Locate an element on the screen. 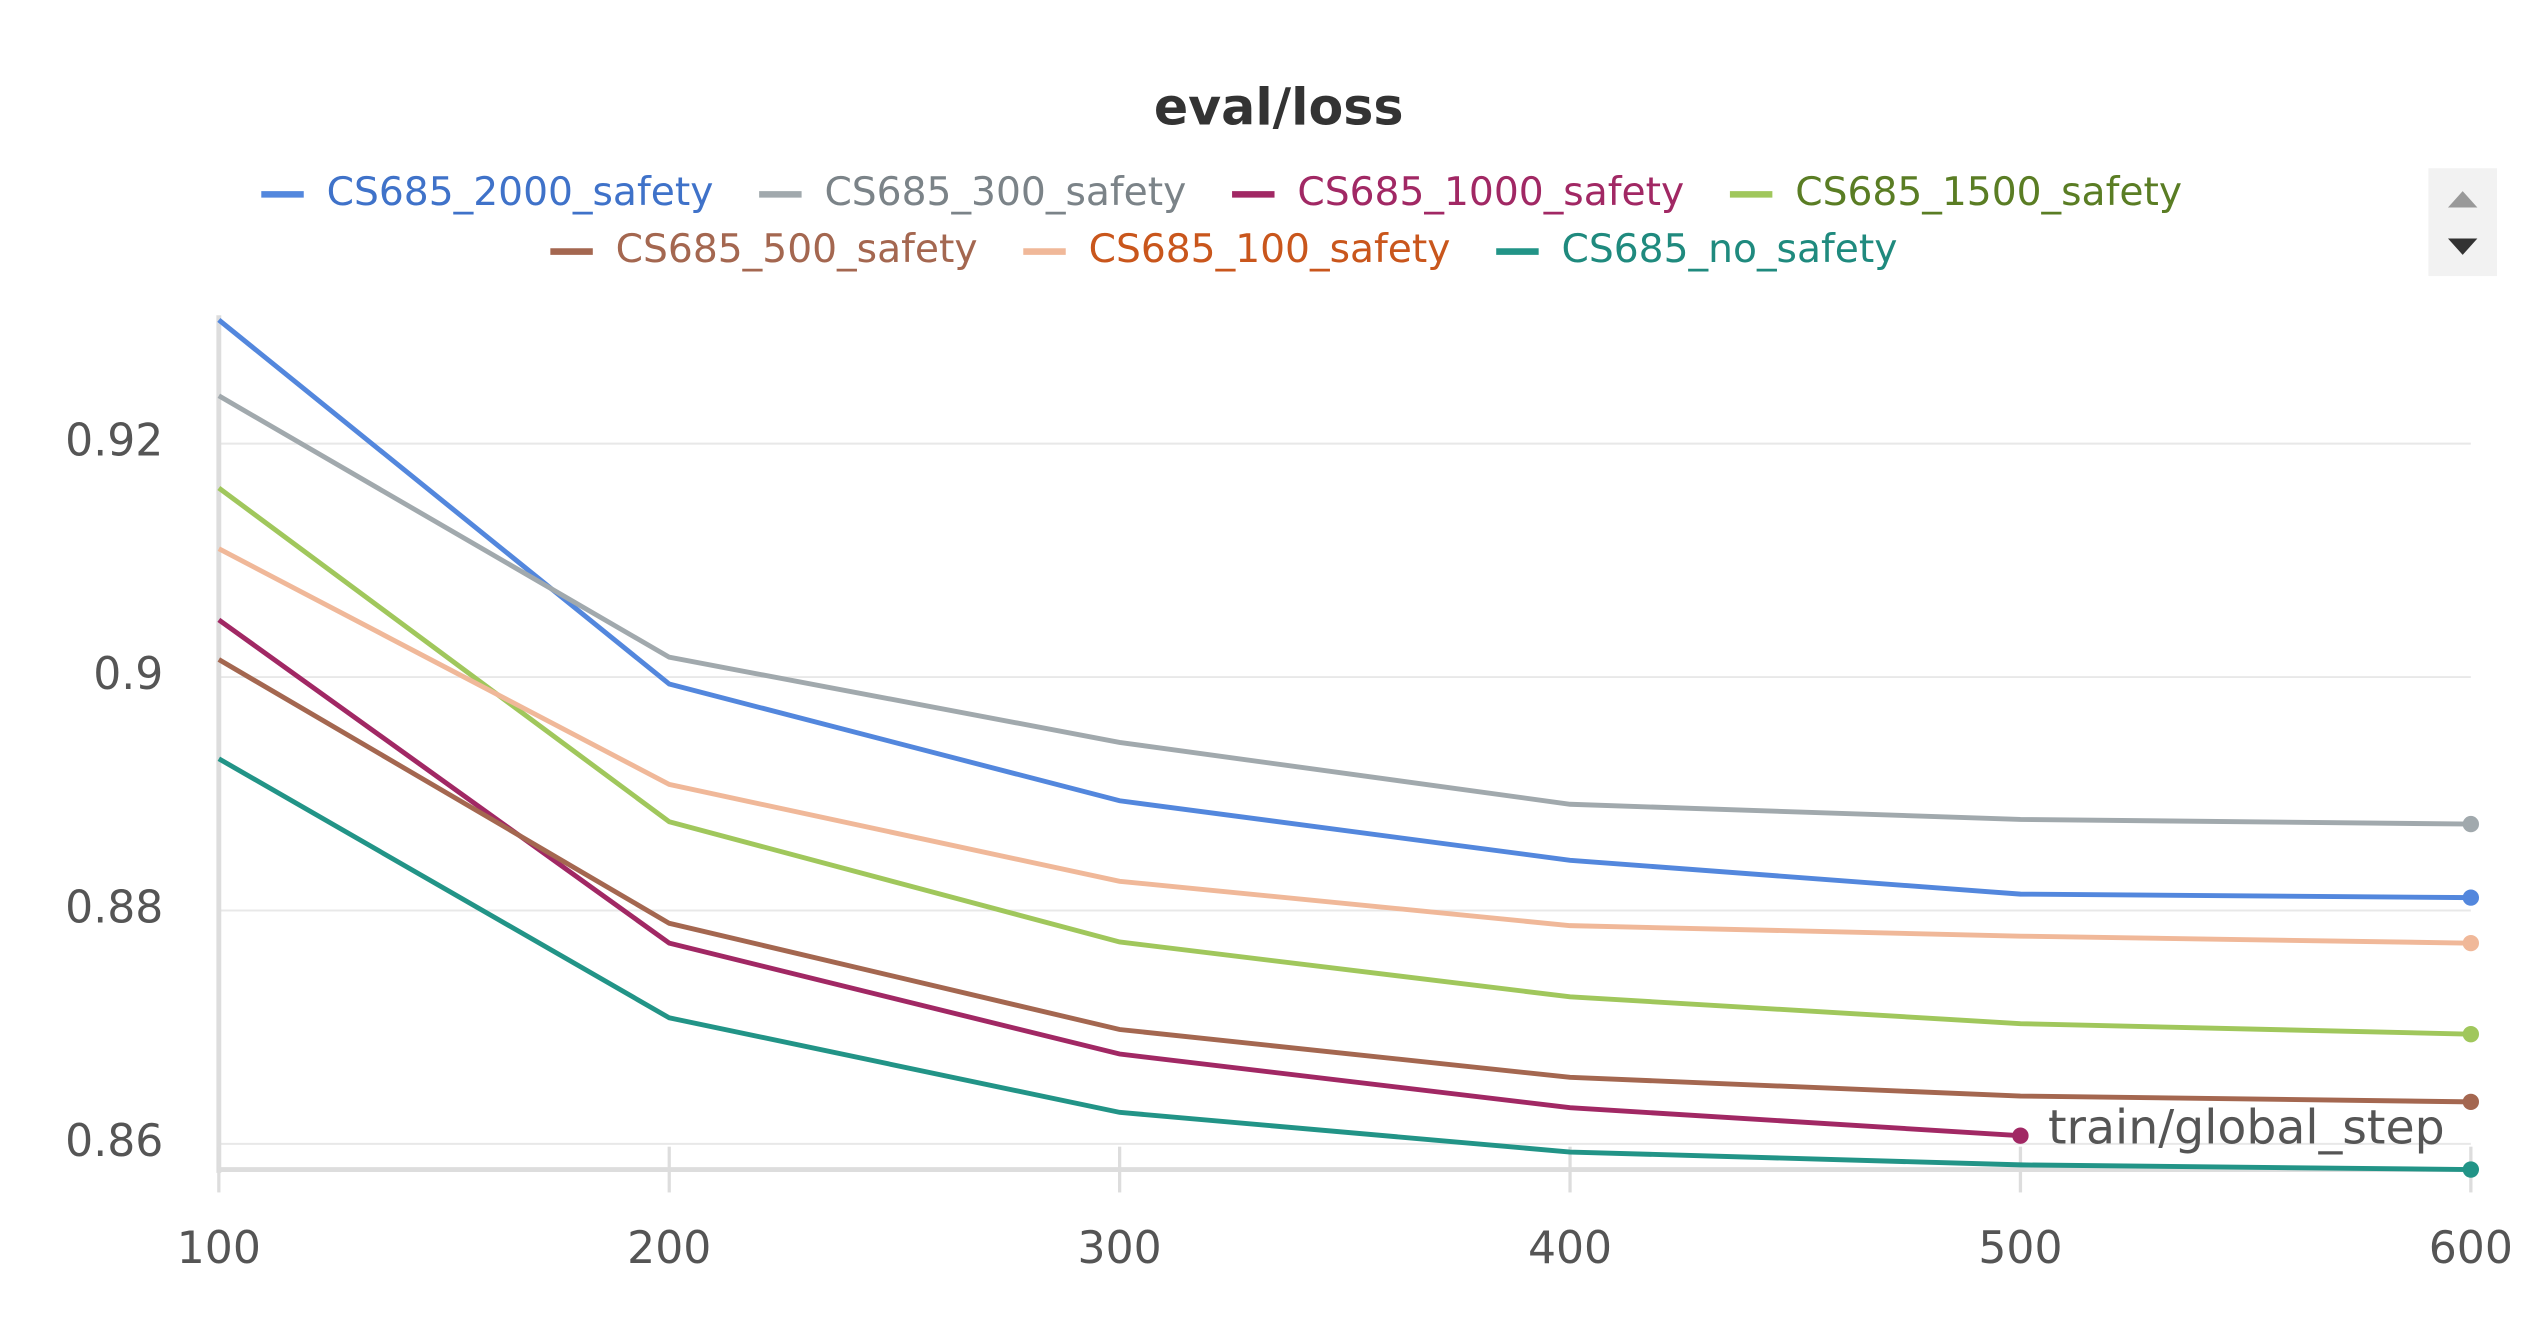  chart-title: eval/loss is located at coordinates (1279, 107).